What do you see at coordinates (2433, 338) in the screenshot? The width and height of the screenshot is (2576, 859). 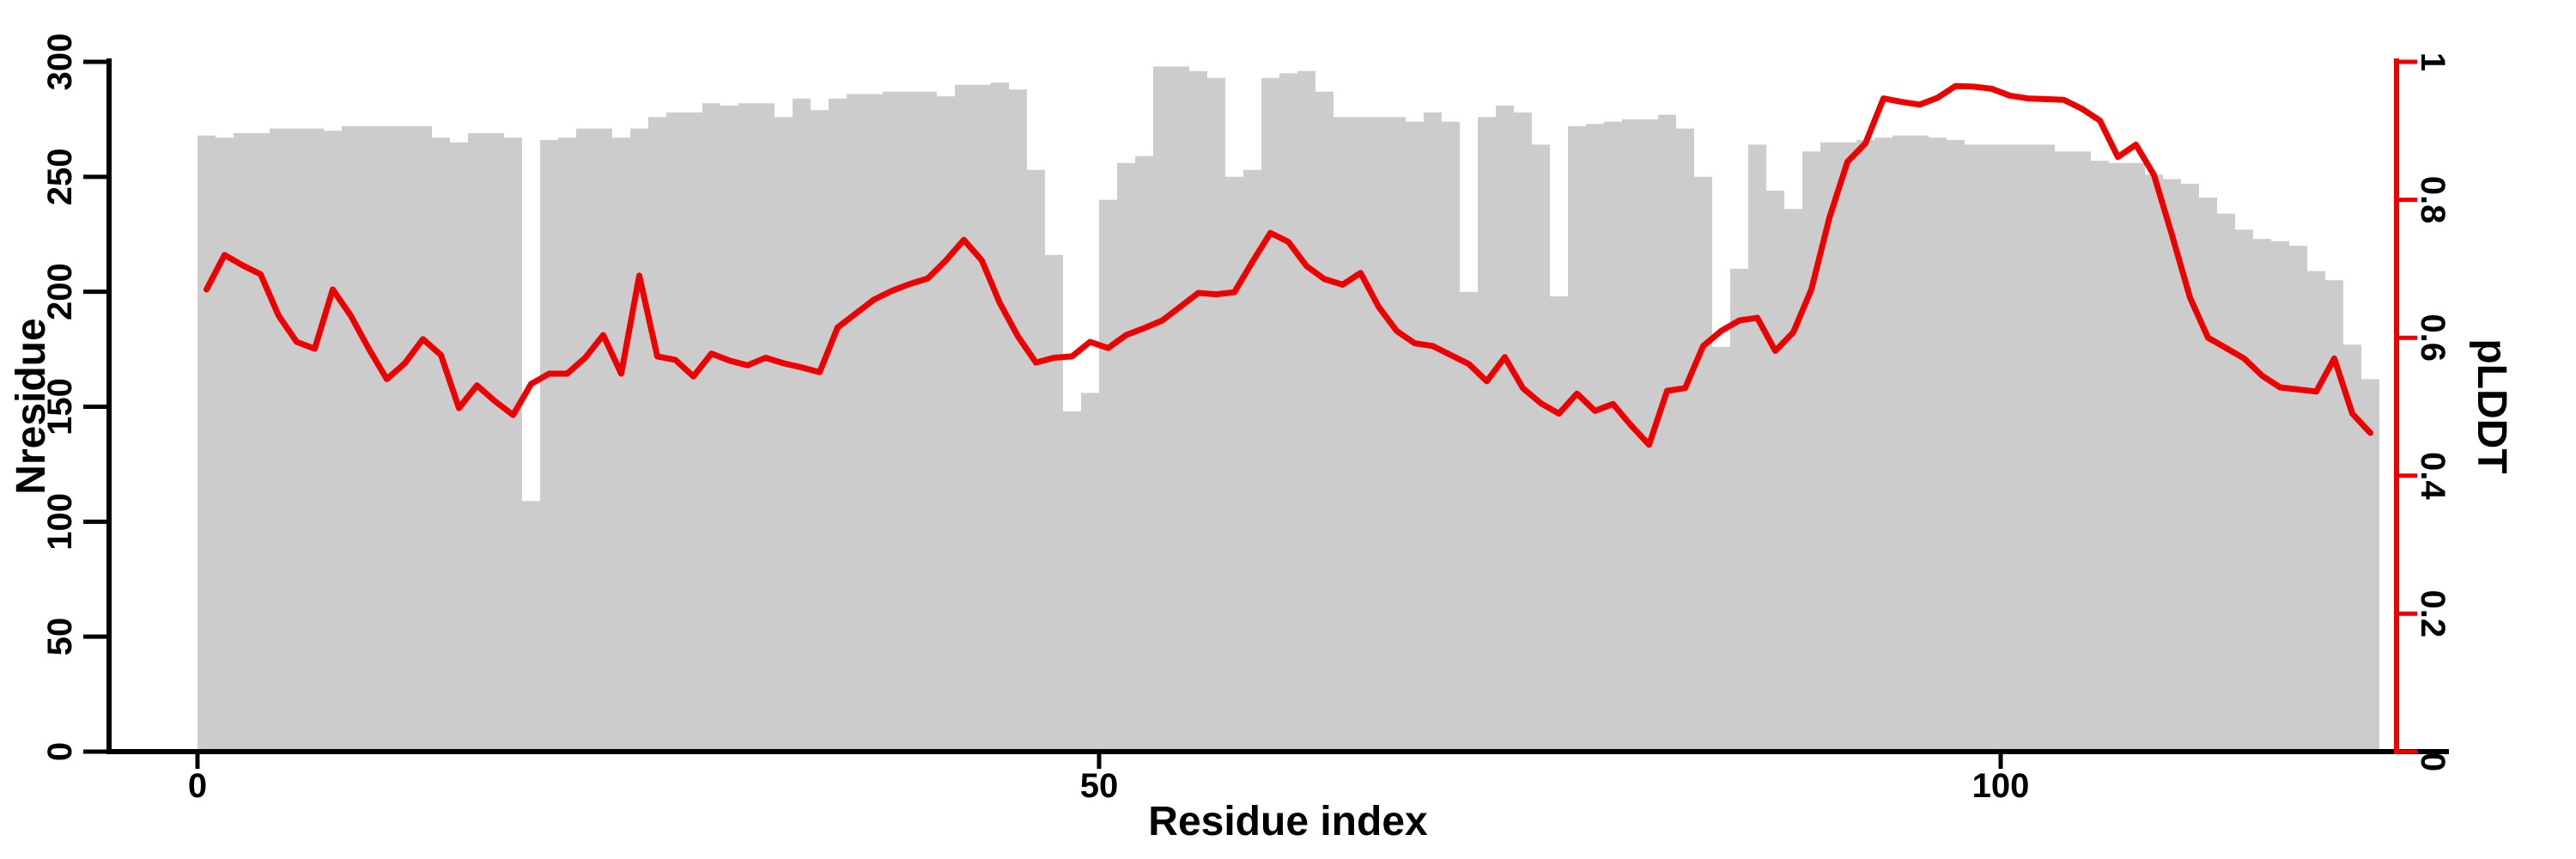 I see `y-right-tick-label: 0.6` at bounding box center [2433, 338].